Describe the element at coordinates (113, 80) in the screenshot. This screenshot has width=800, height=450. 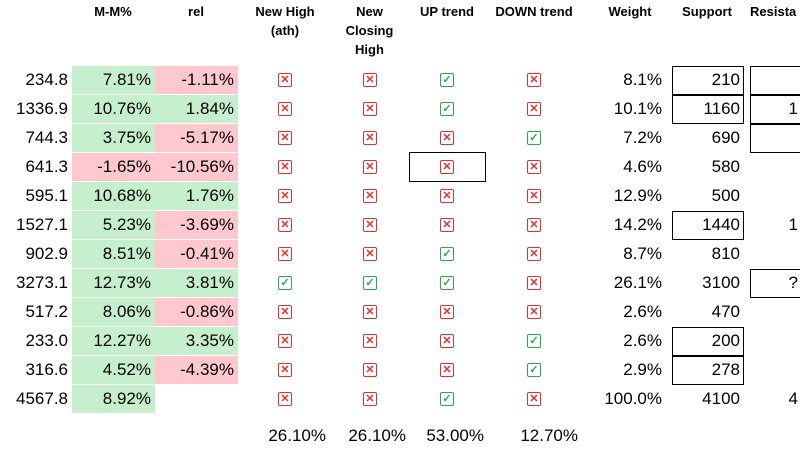
I see `mm-cell: 7.81%` at that location.